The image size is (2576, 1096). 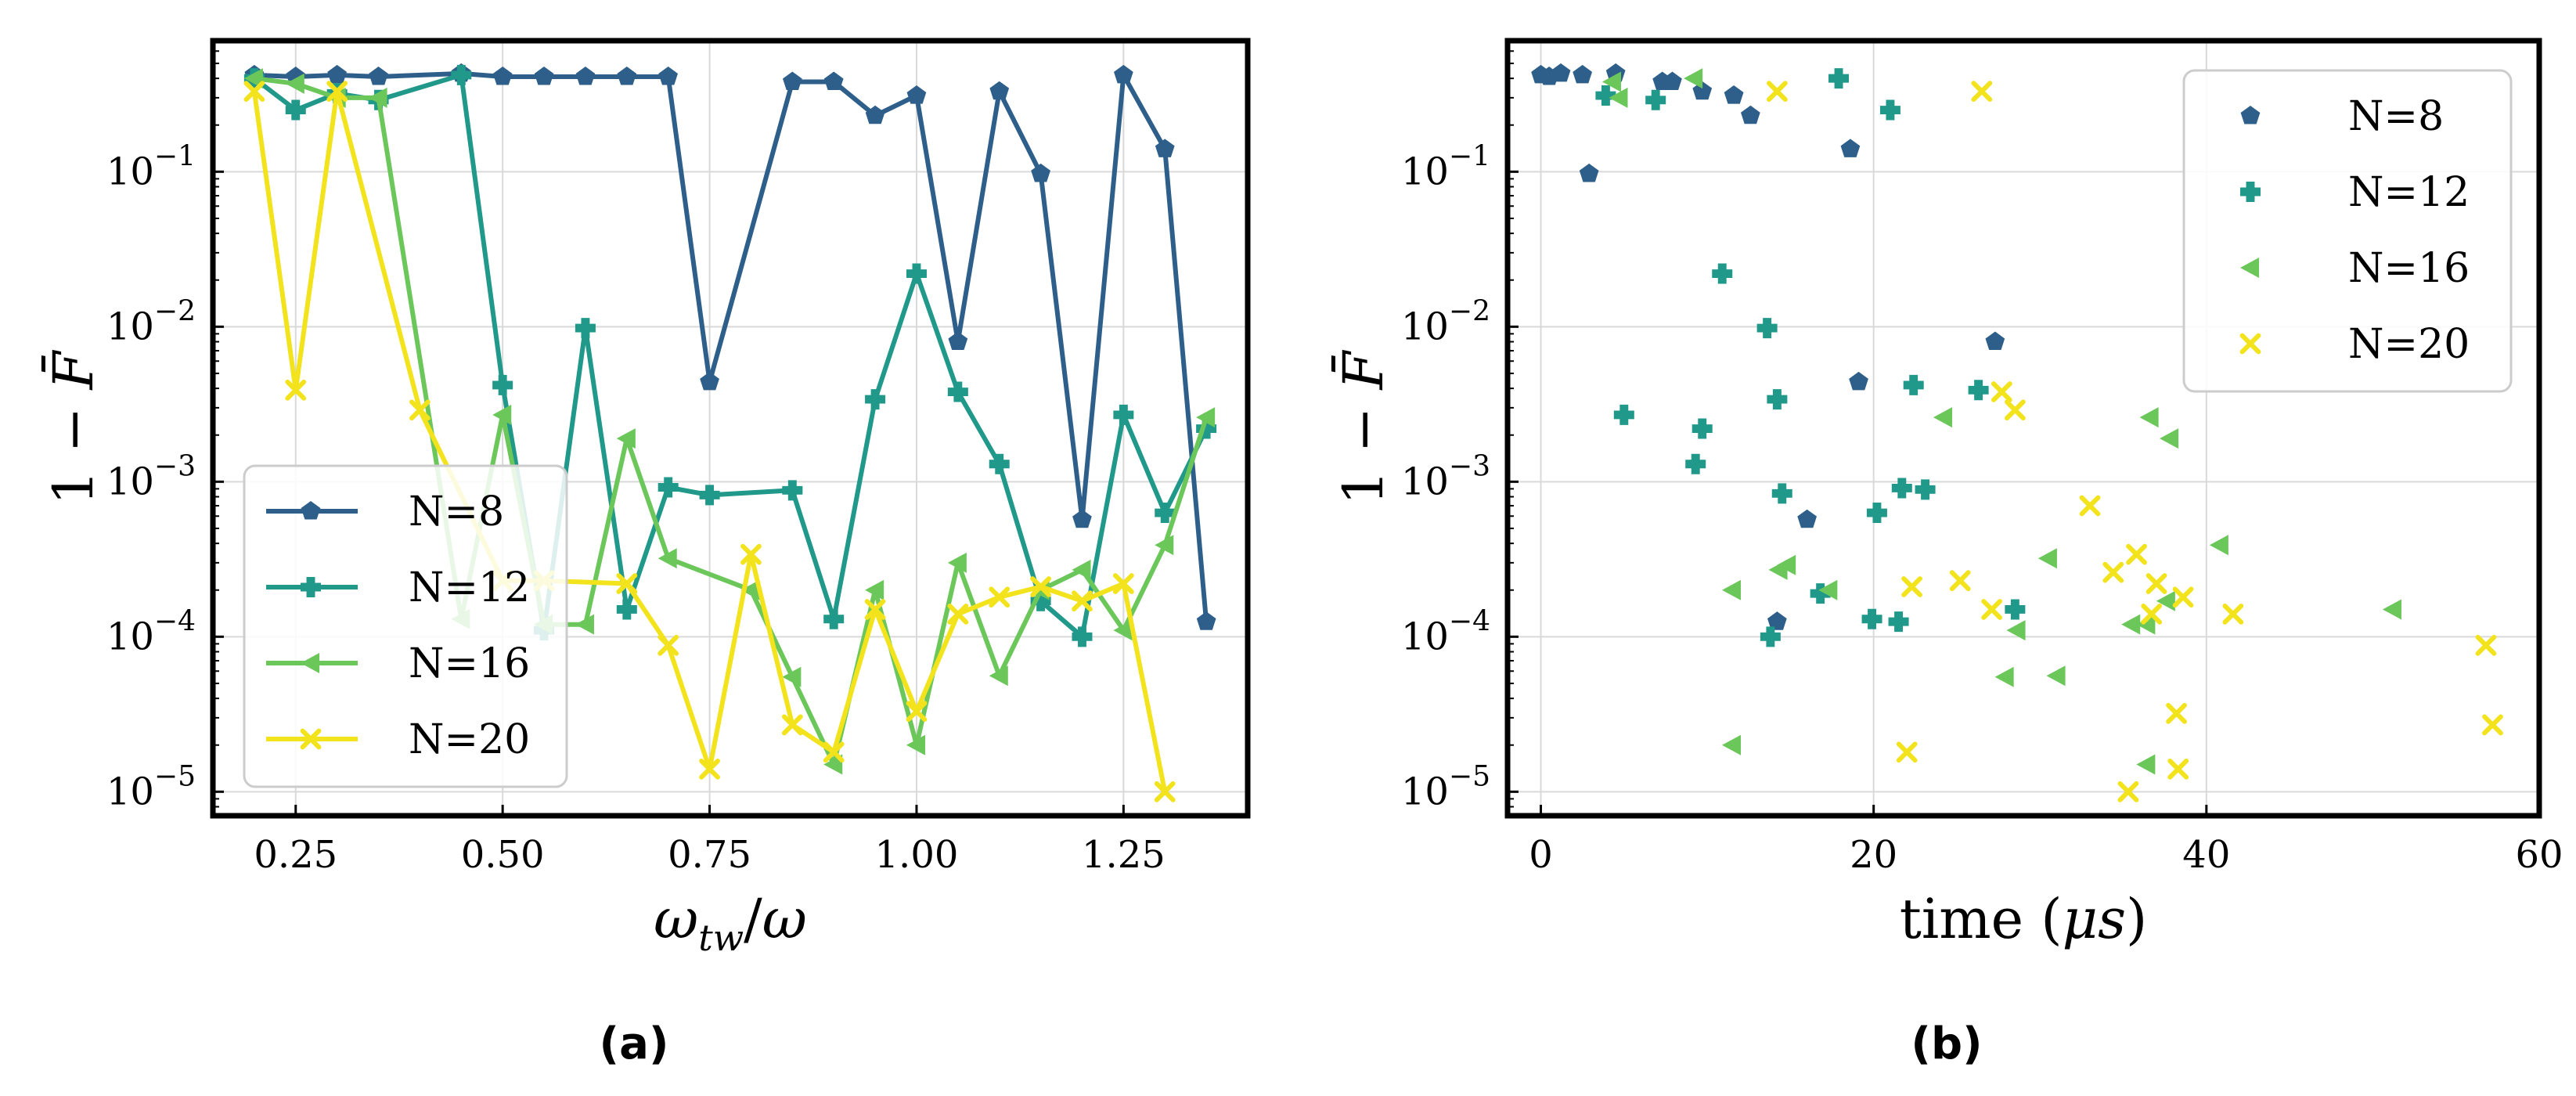 I want to click on series-N8, so click(x=1768, y=346).